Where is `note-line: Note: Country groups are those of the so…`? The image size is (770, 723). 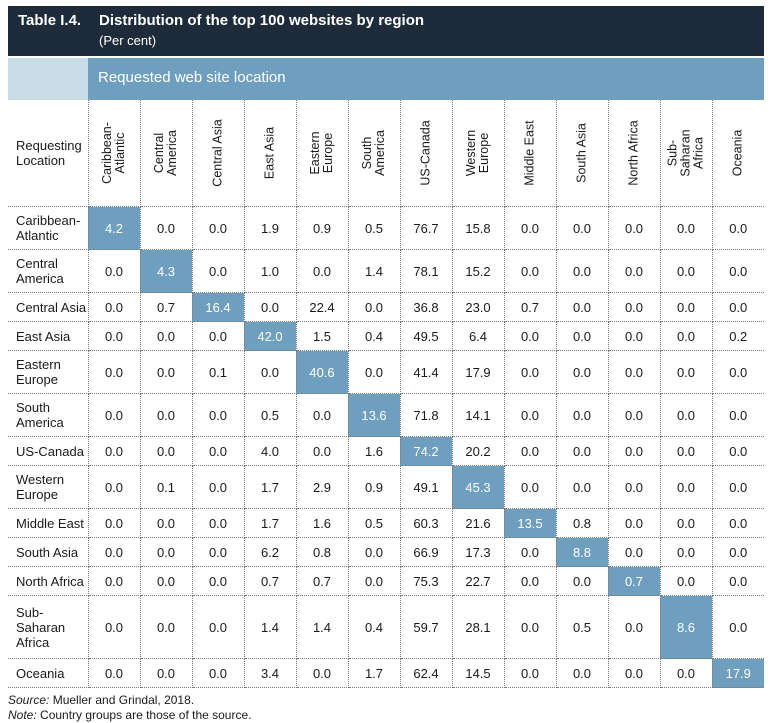 note-line: Note: Country groups are those of the so… is located at coordinates (129, 715).